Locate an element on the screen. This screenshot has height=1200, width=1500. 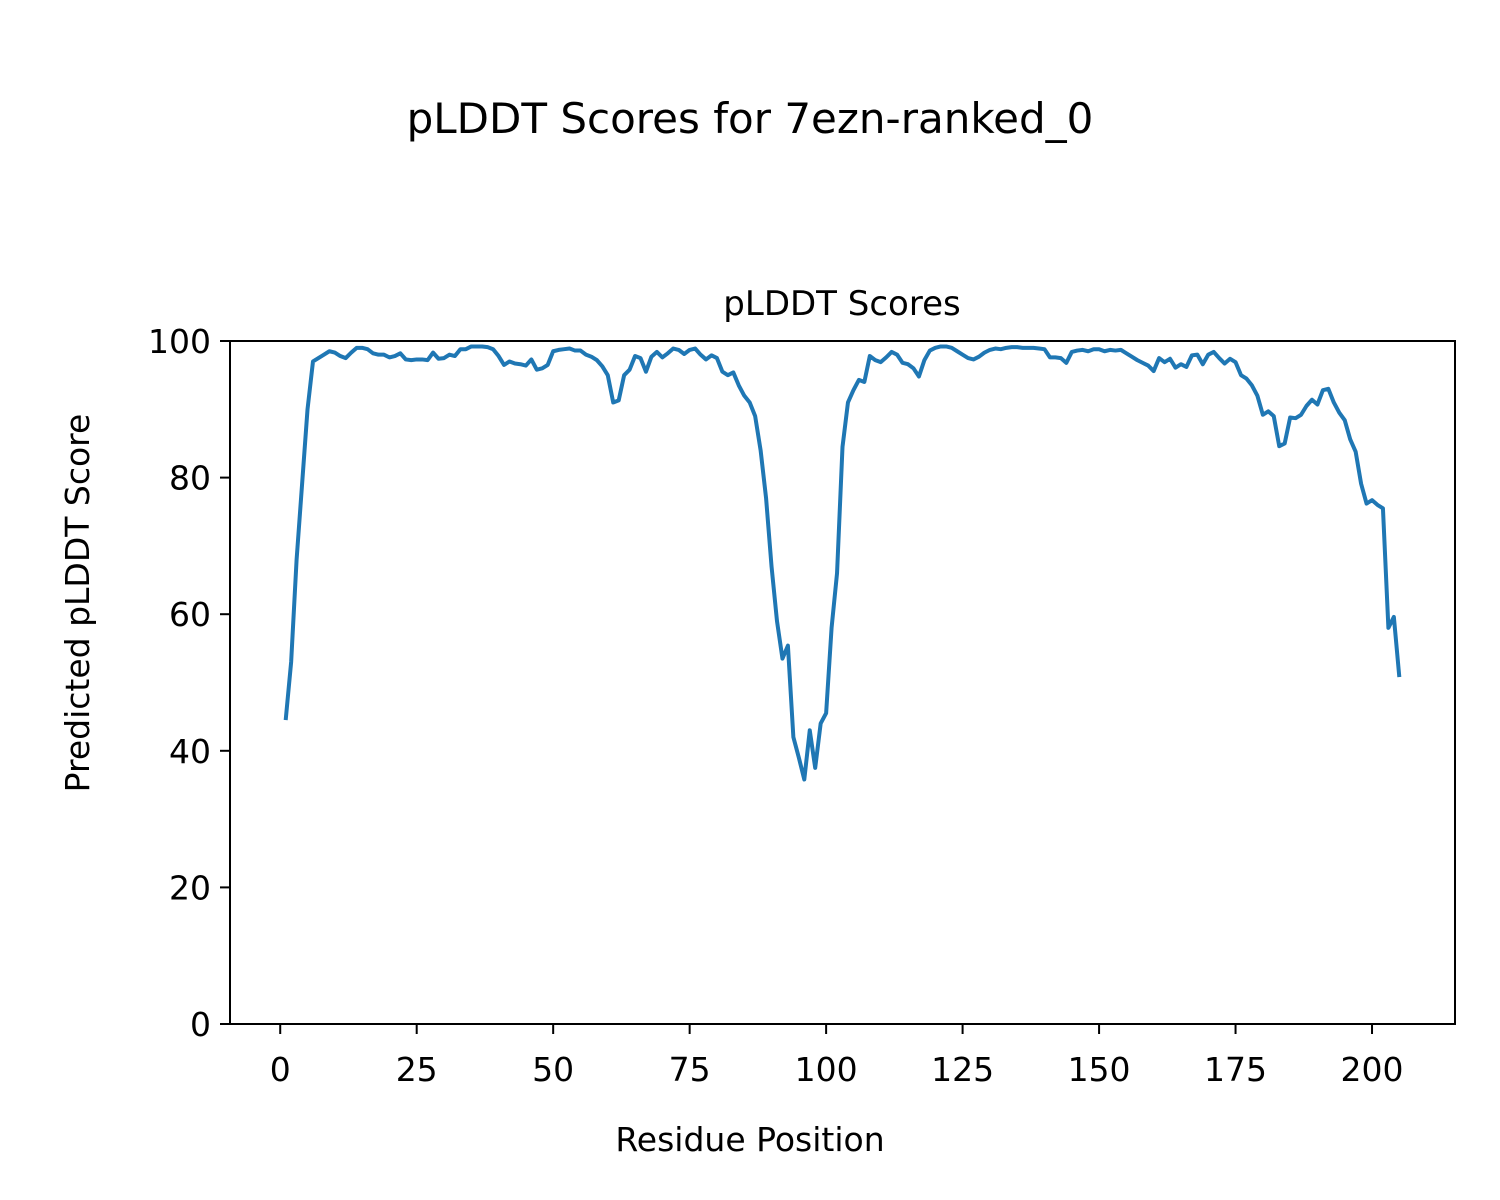
x-tick-label: 75 is located at coordinates (690, 1069).